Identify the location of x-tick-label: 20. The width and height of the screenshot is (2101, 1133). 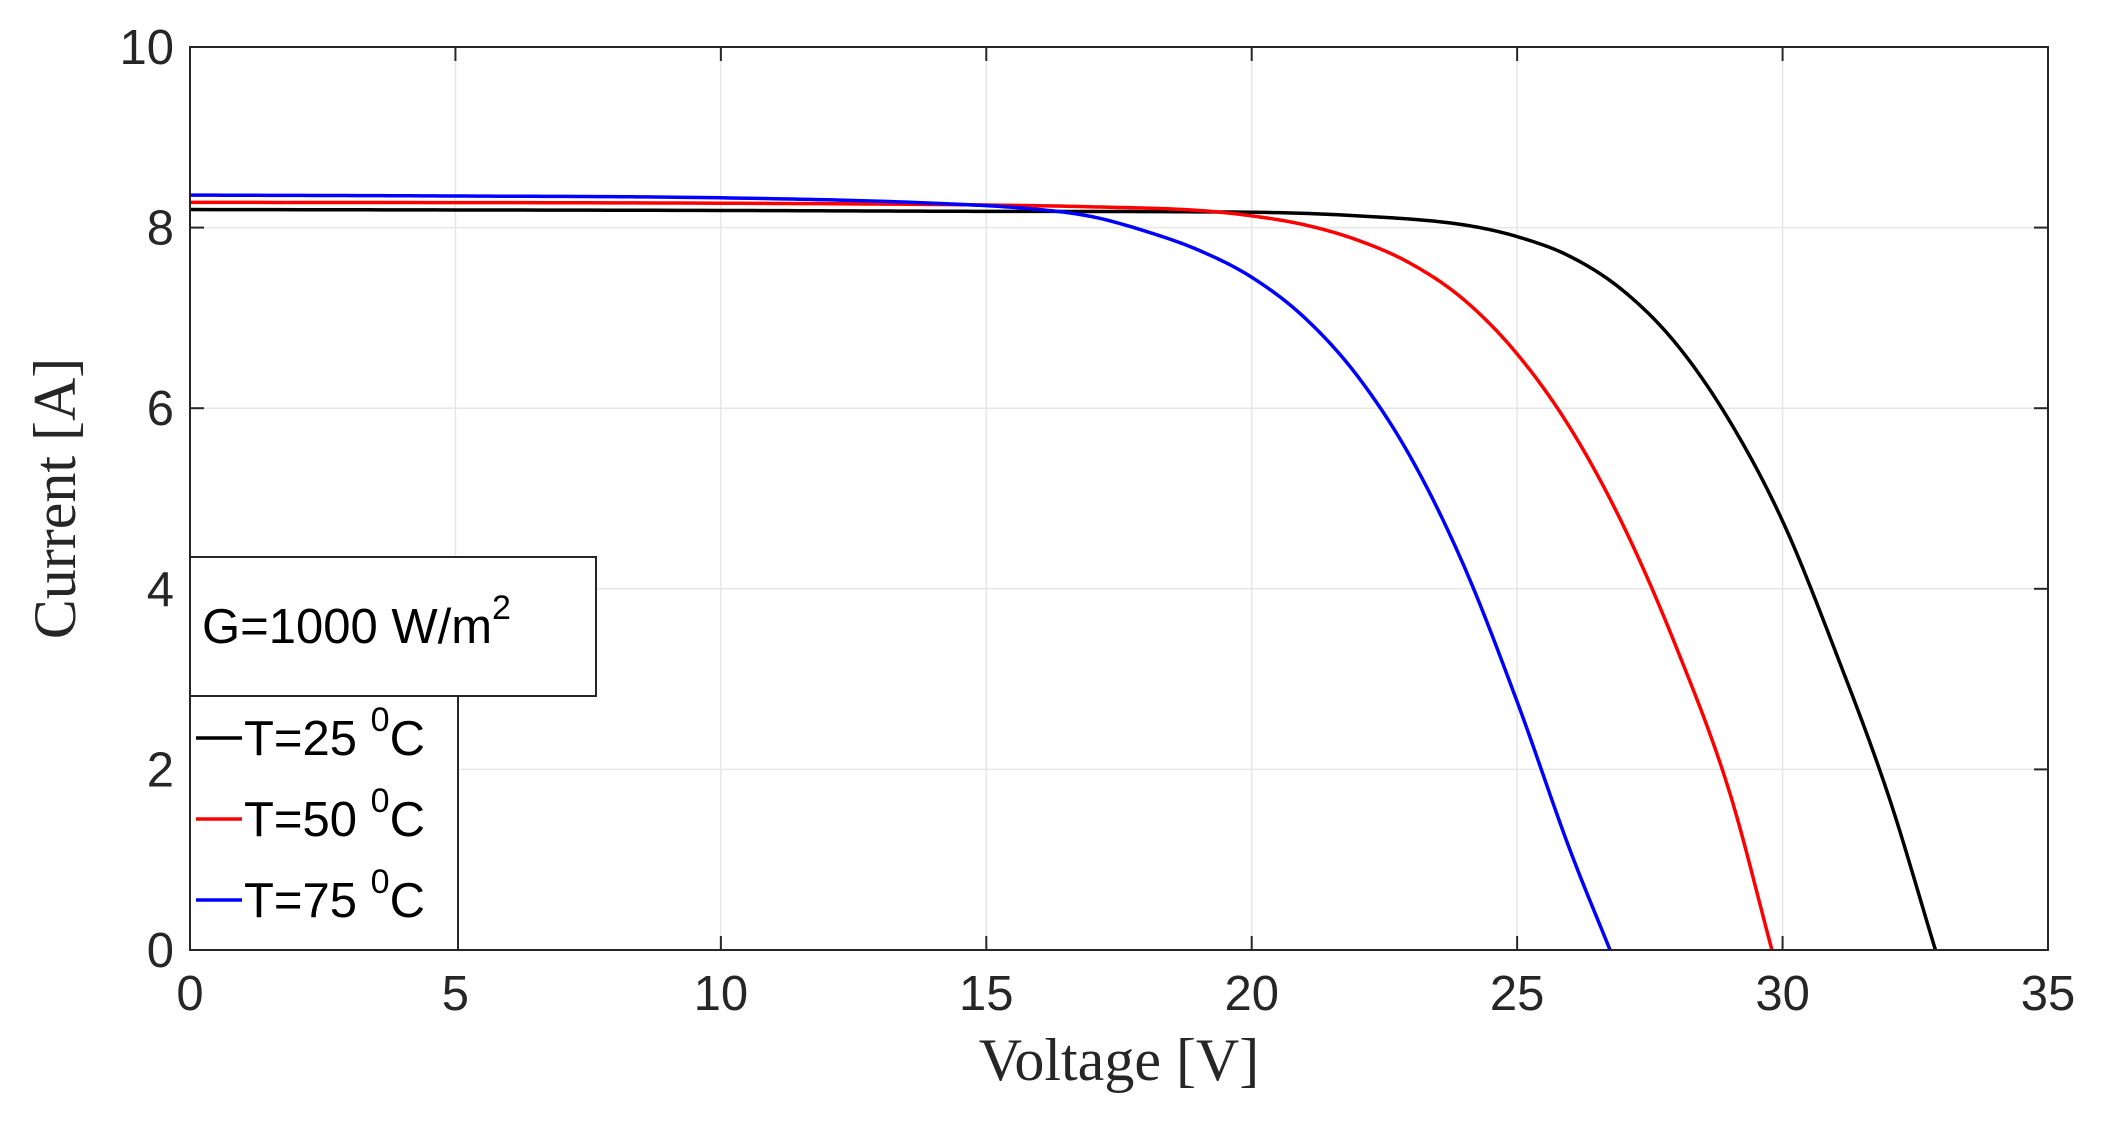
(1251, 994).